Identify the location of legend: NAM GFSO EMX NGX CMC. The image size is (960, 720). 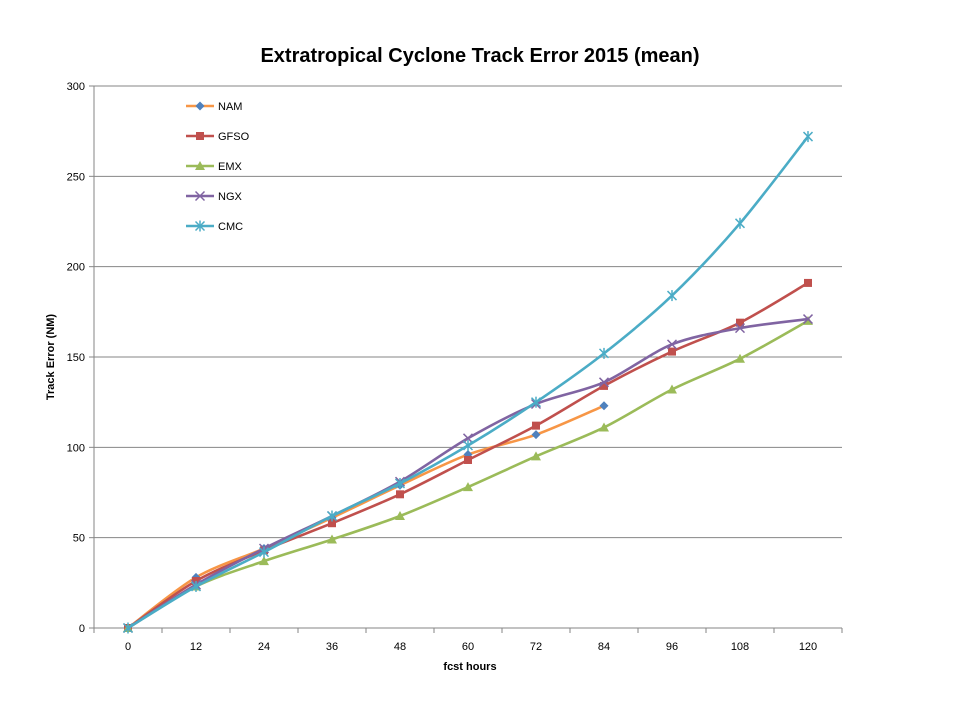
(218, 167).